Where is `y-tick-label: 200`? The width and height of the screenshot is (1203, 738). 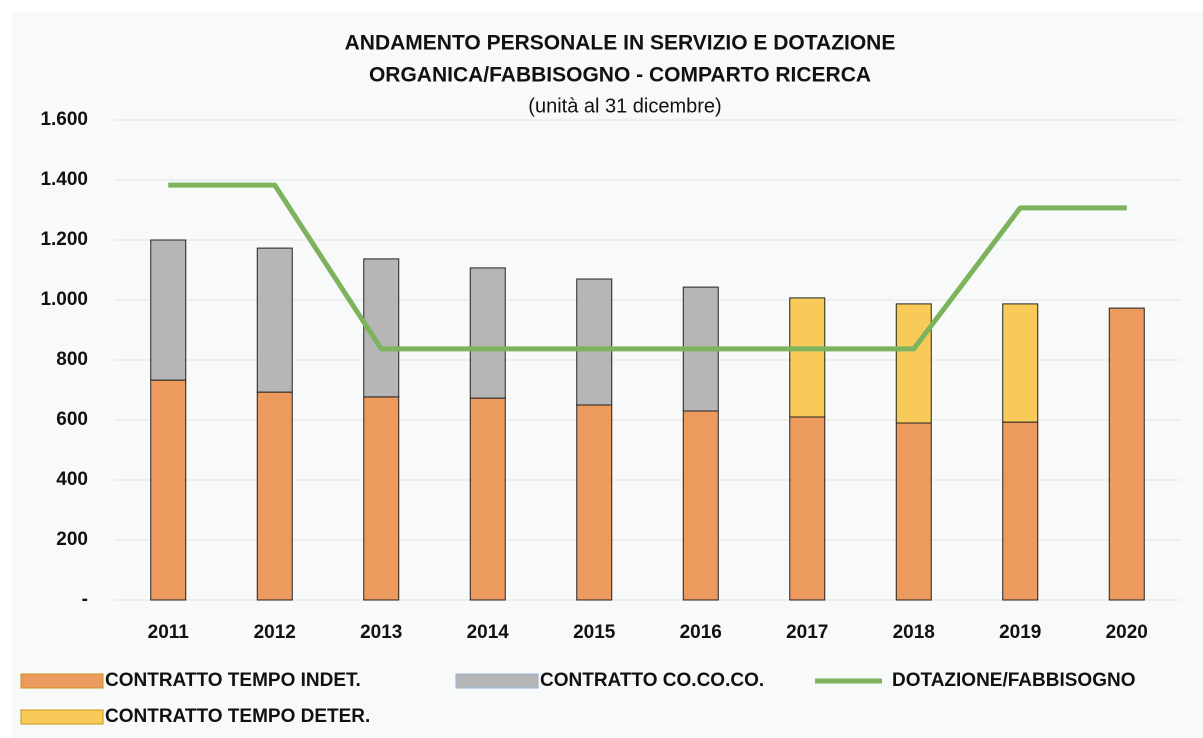
y-tick-label: 200 is located at coordinates (72, 539).